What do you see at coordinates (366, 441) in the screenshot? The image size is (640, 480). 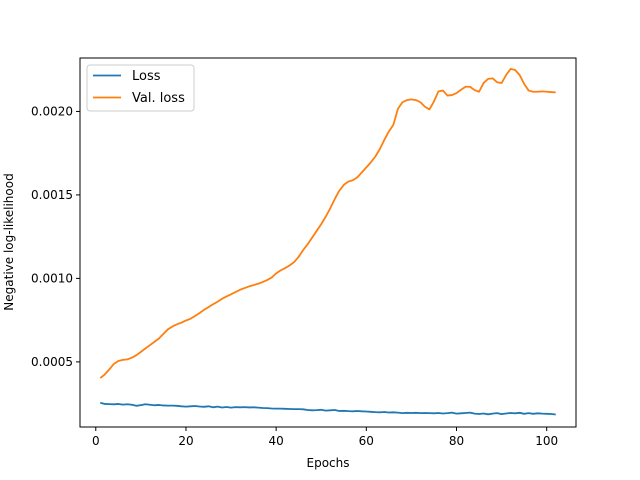 I see `x-tick-label: 60` at bounding box center [366, 441].